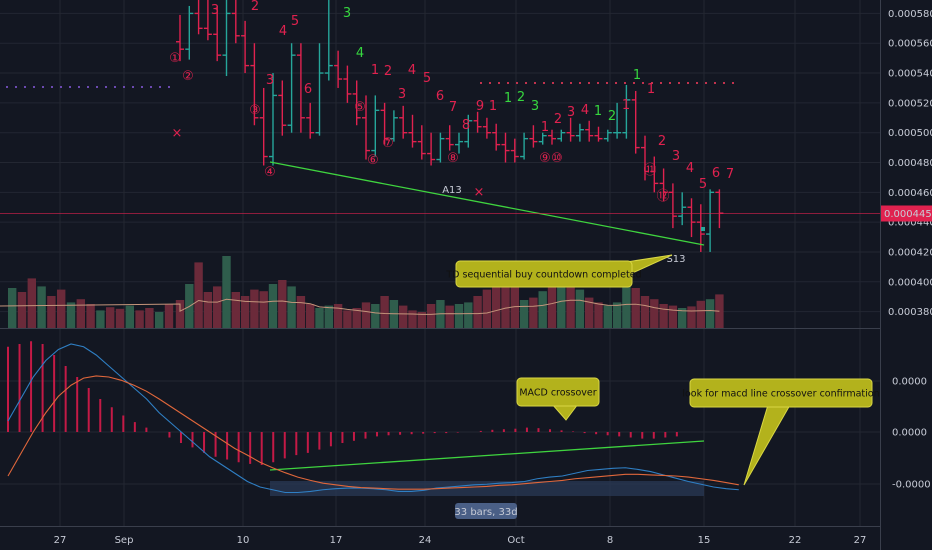 Image resolution: width=932 pixels, height=550 pixels. Describe the element at coordinates (703, 229) in the screenshot. I see `small-flag-marker` at that location.